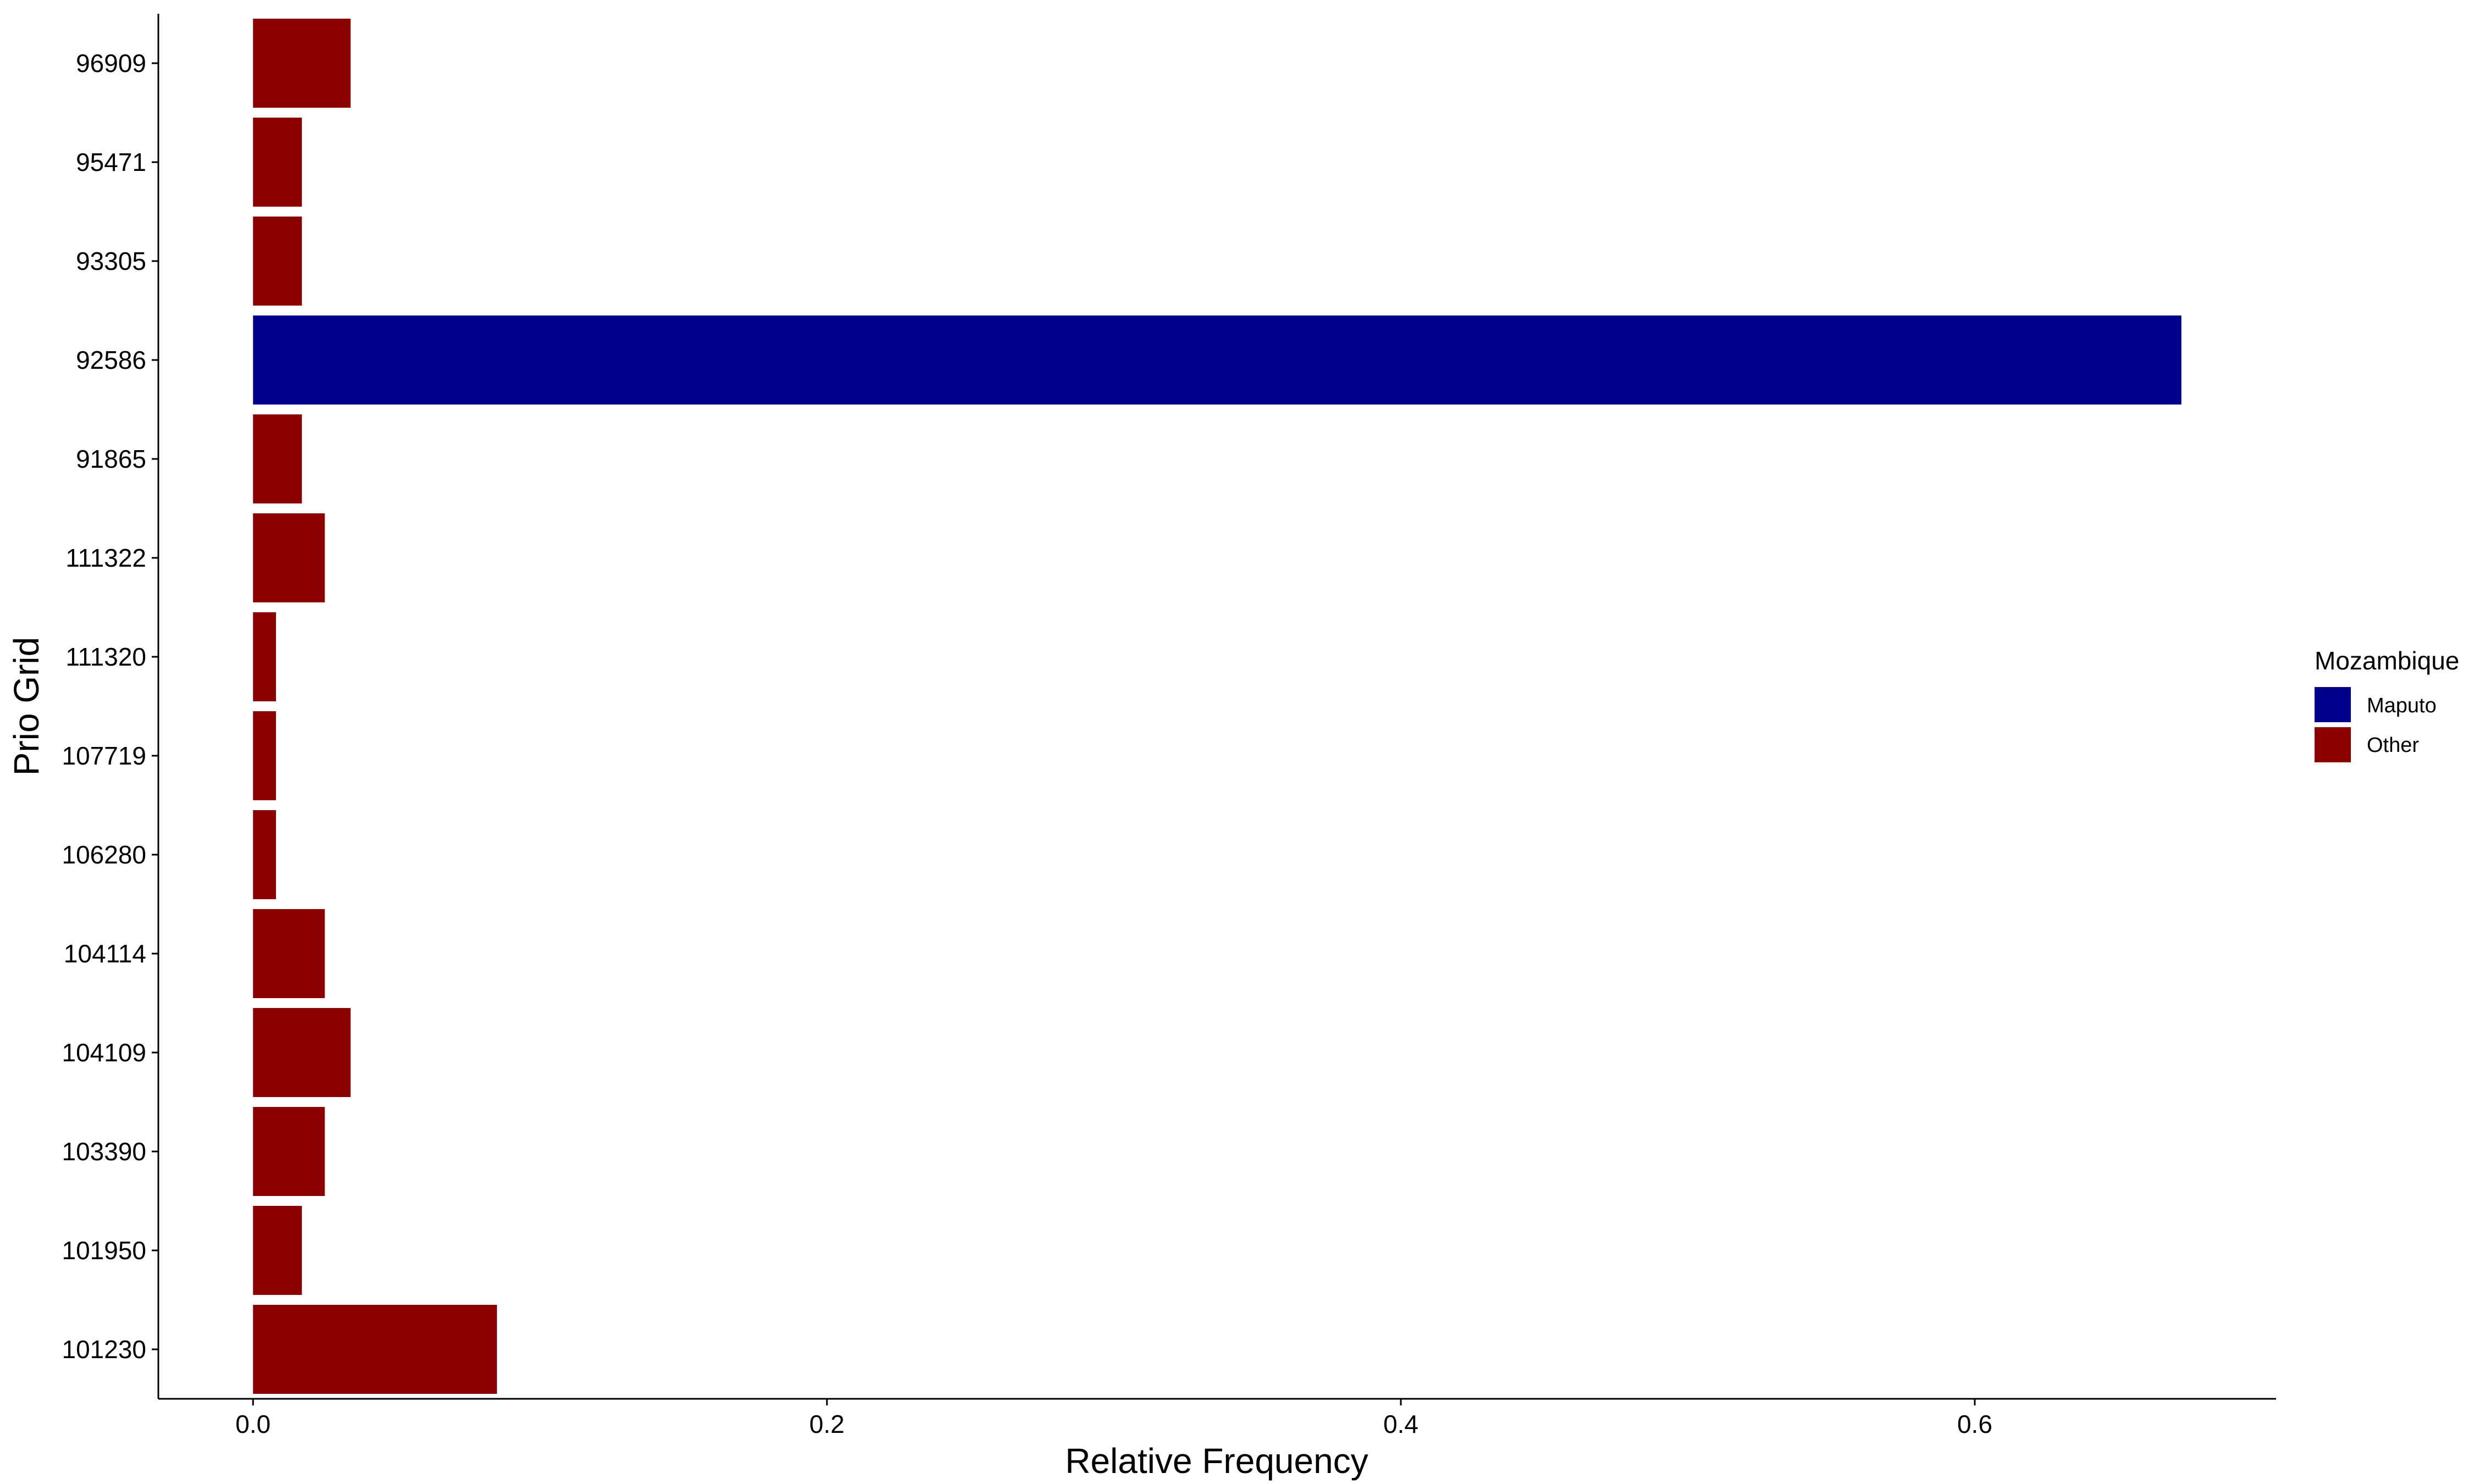 This screenshot has height=1484, width=2474. I want to click on y-tick-label: 107719, so click(105, 755).